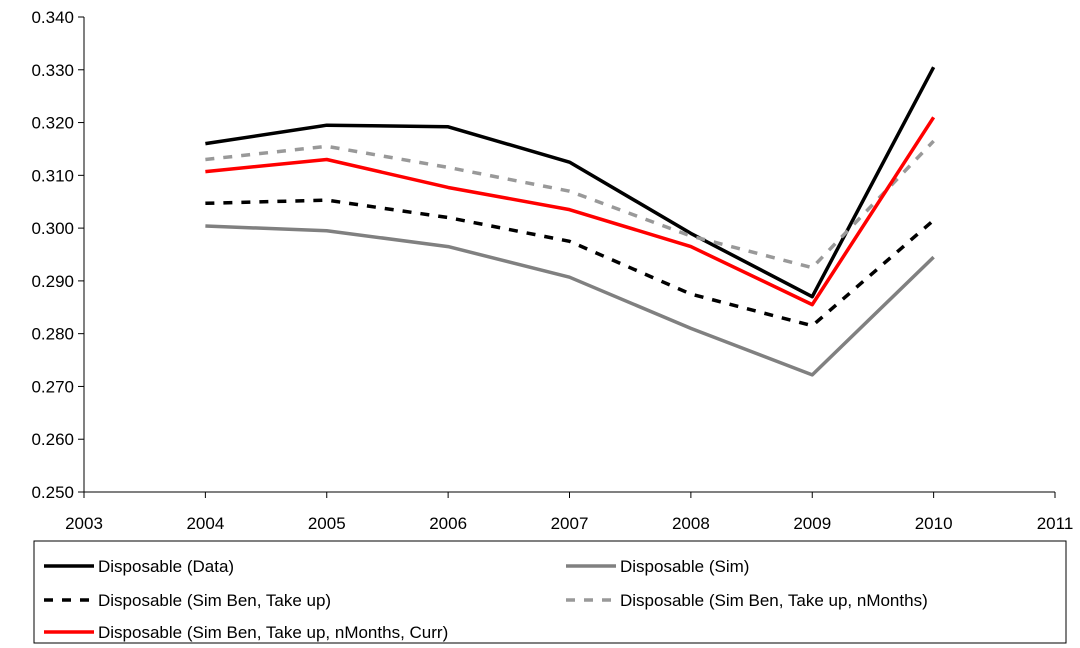 The width and height of the screenshot is (1080, 648). What do you see at coordinates (327, 523) in the screenshot?
I see `x-tick-label: 2005` at bounding box center [327, 523].